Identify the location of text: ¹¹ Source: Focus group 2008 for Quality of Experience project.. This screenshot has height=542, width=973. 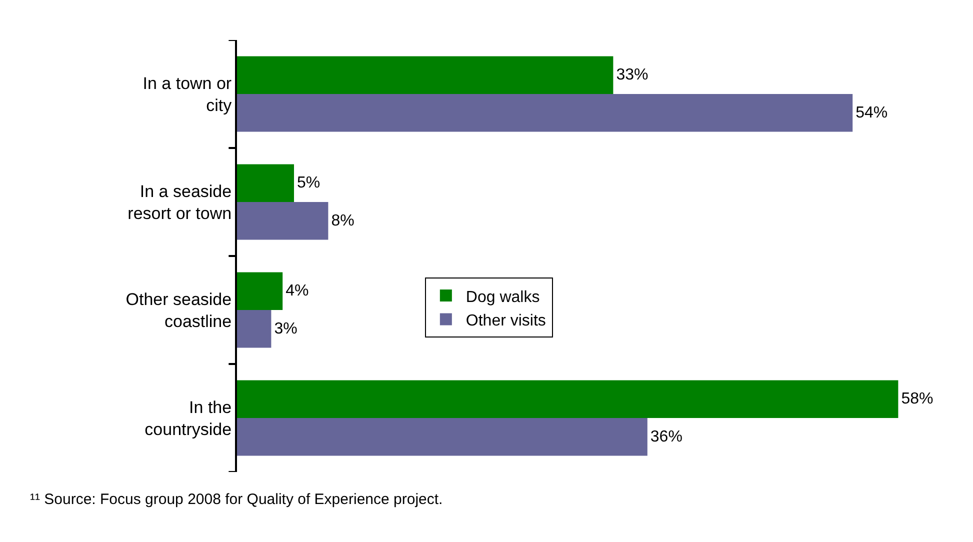
(236, 499).